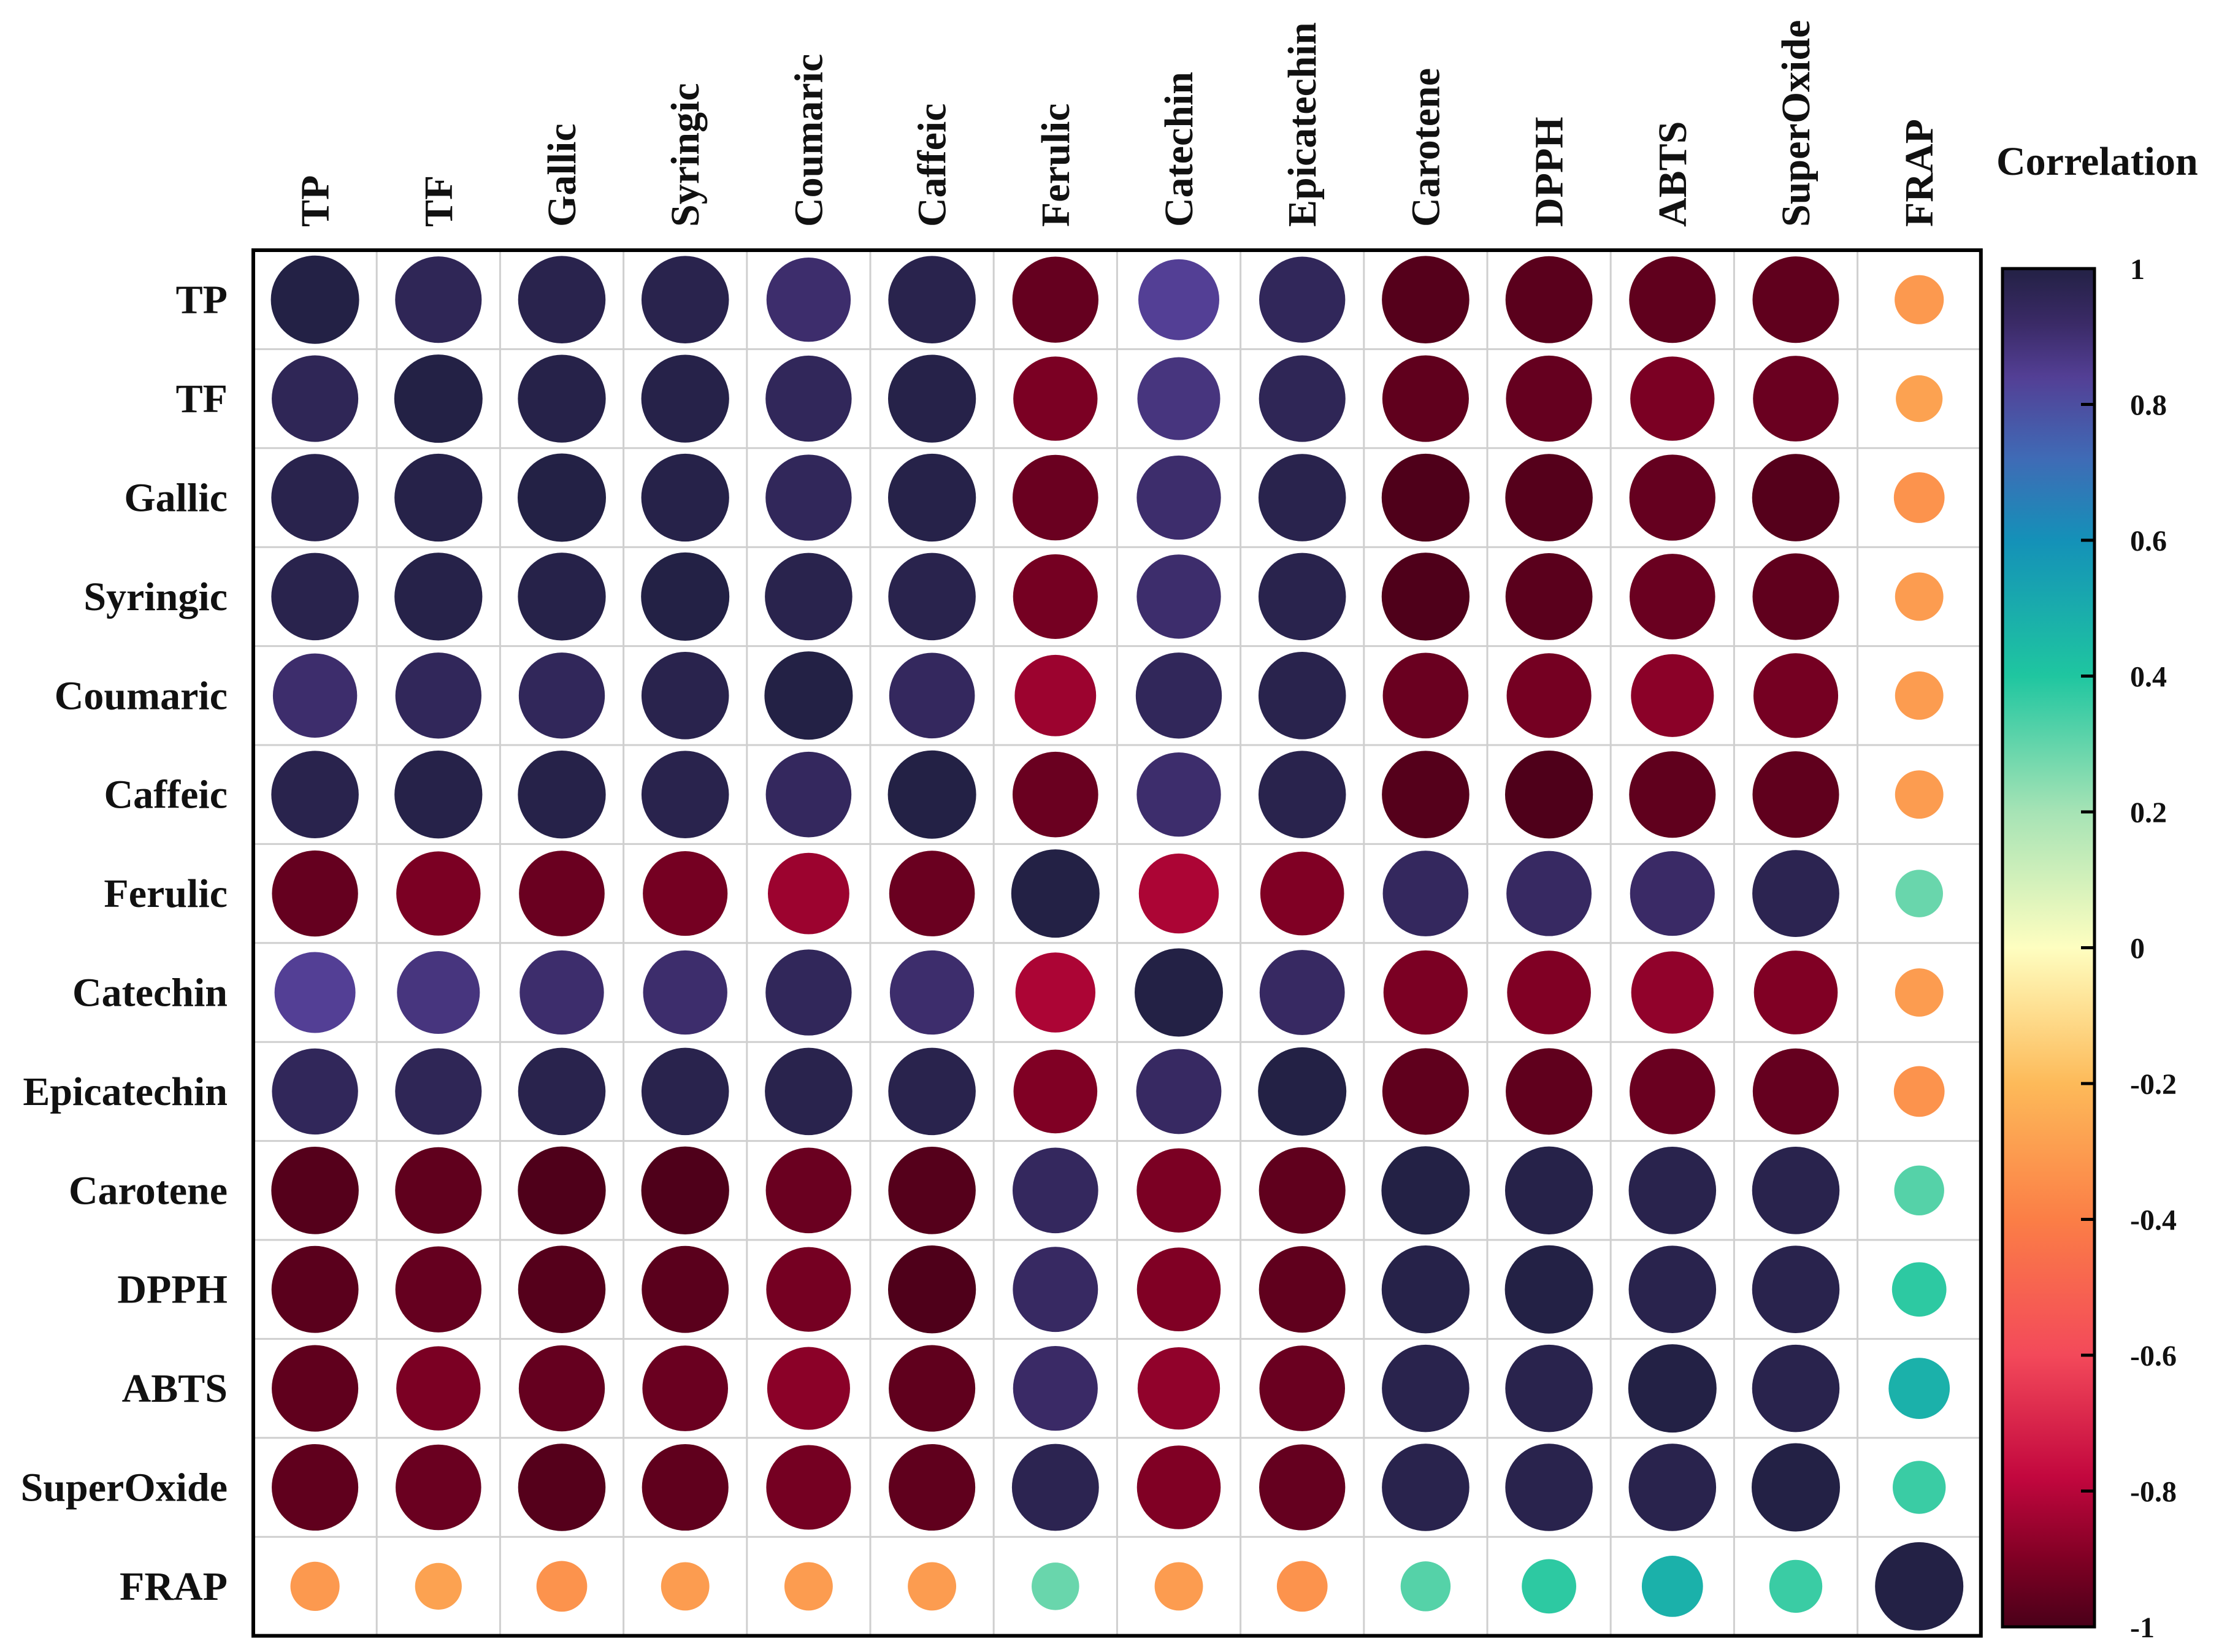  I want to click on correlation-circle-FRAP-Caffeic, so click(932, 1587).